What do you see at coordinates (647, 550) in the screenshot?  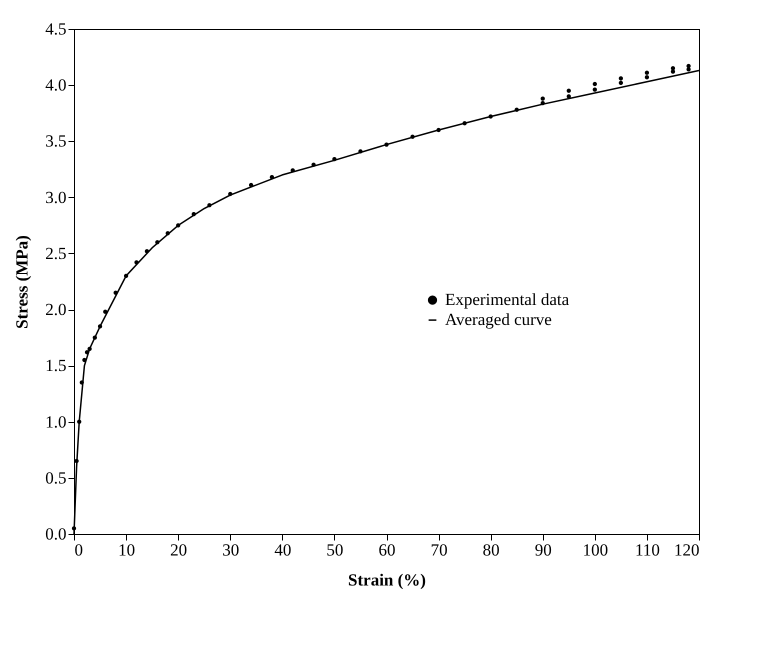 I see `x-tick-label: 110` at bounding box center [647, 550].